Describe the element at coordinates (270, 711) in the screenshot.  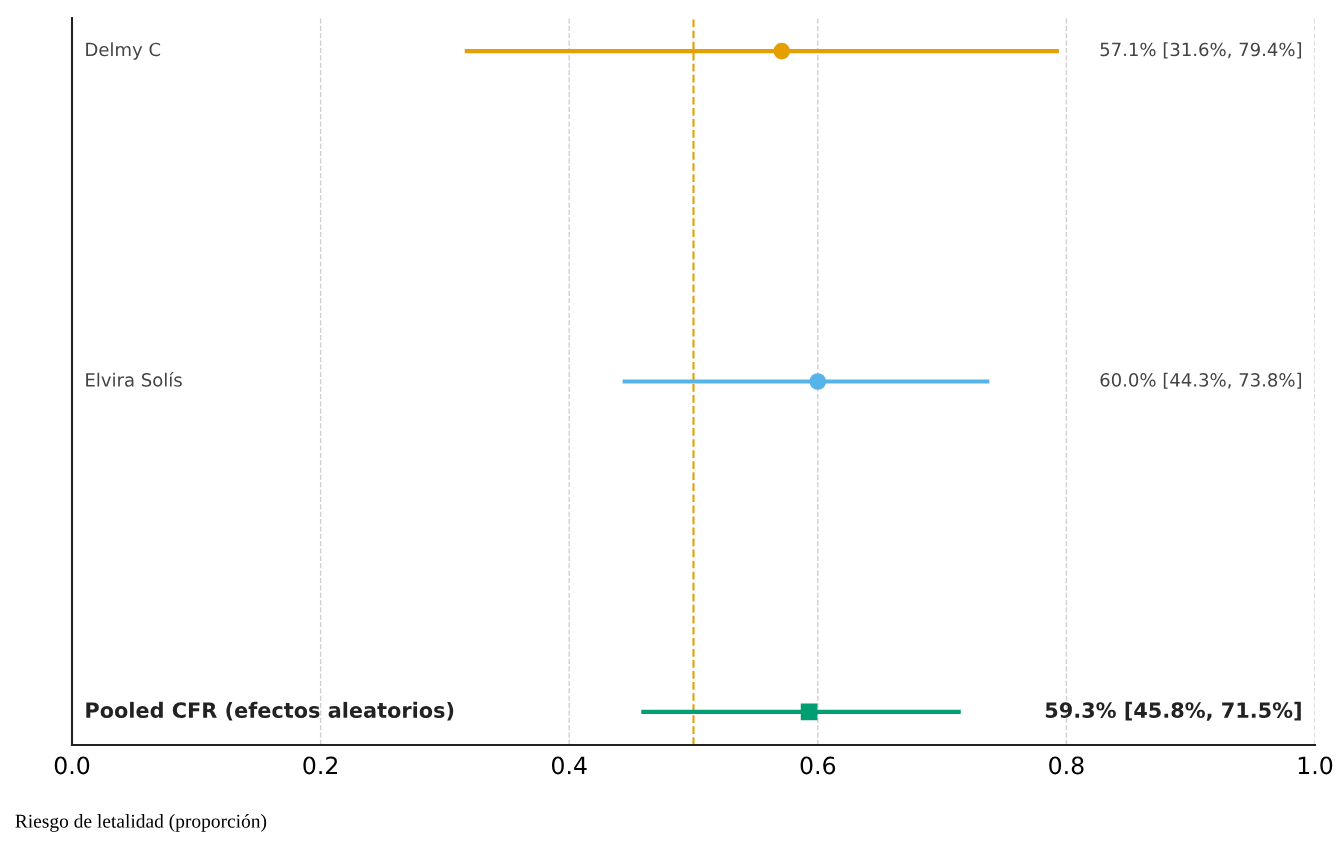
I see `y-tick-label: Pooled CFR (efectos aleatorios)` at that location.